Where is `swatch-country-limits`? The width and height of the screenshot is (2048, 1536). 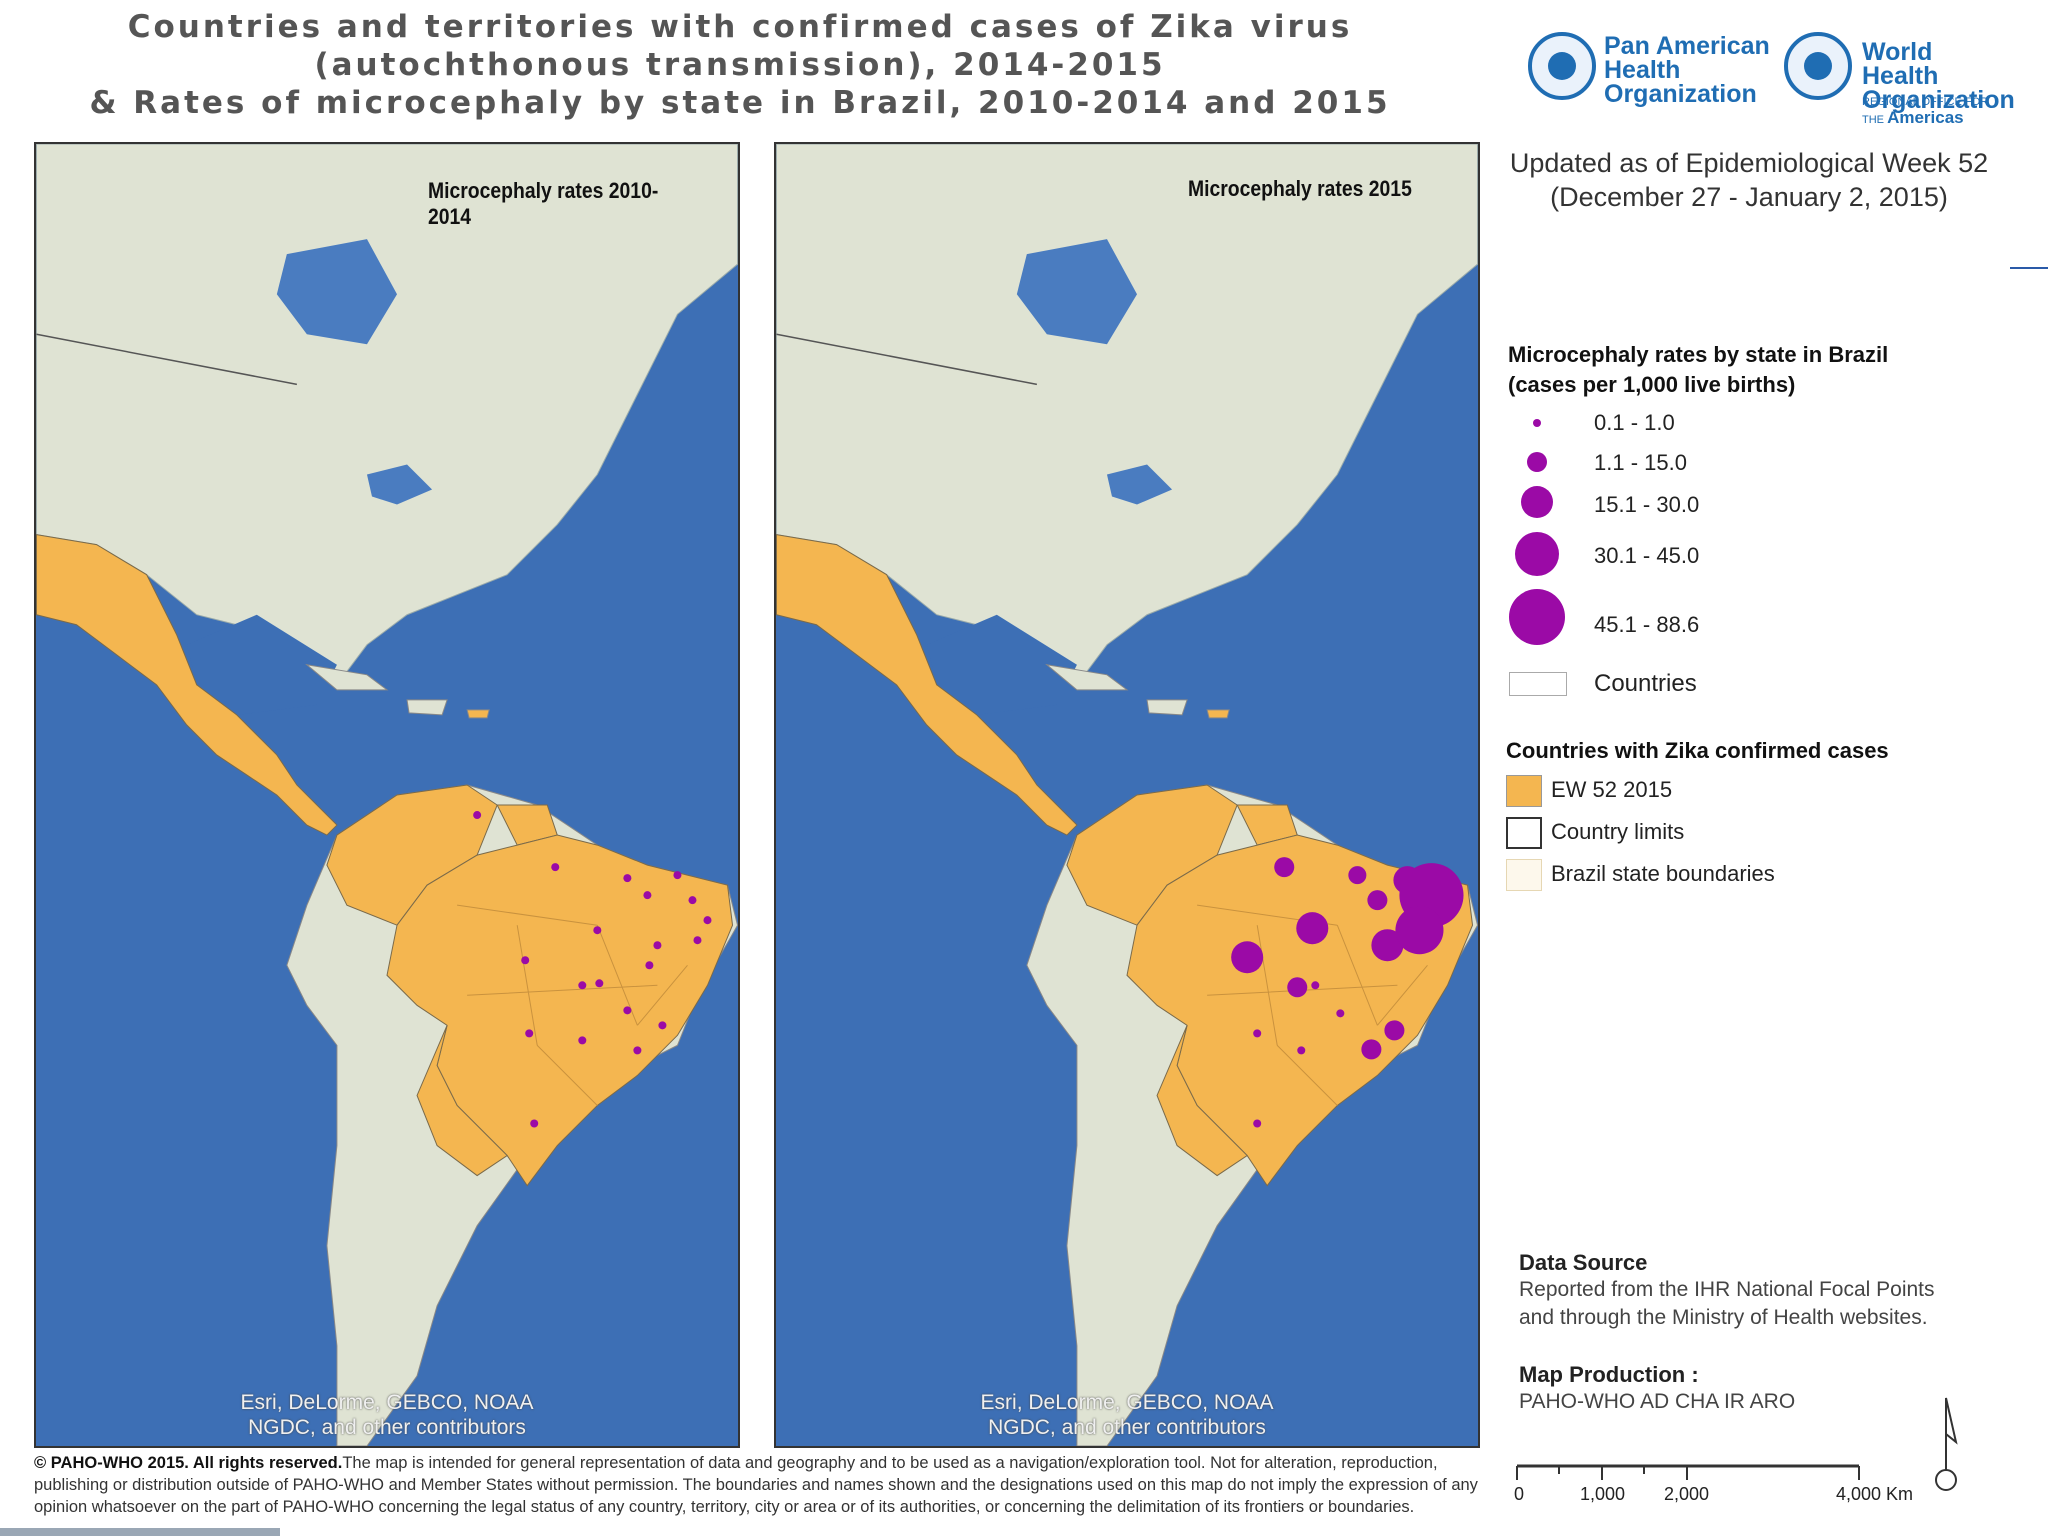 swatch-country-limits is located at coordinates (1524, 833).